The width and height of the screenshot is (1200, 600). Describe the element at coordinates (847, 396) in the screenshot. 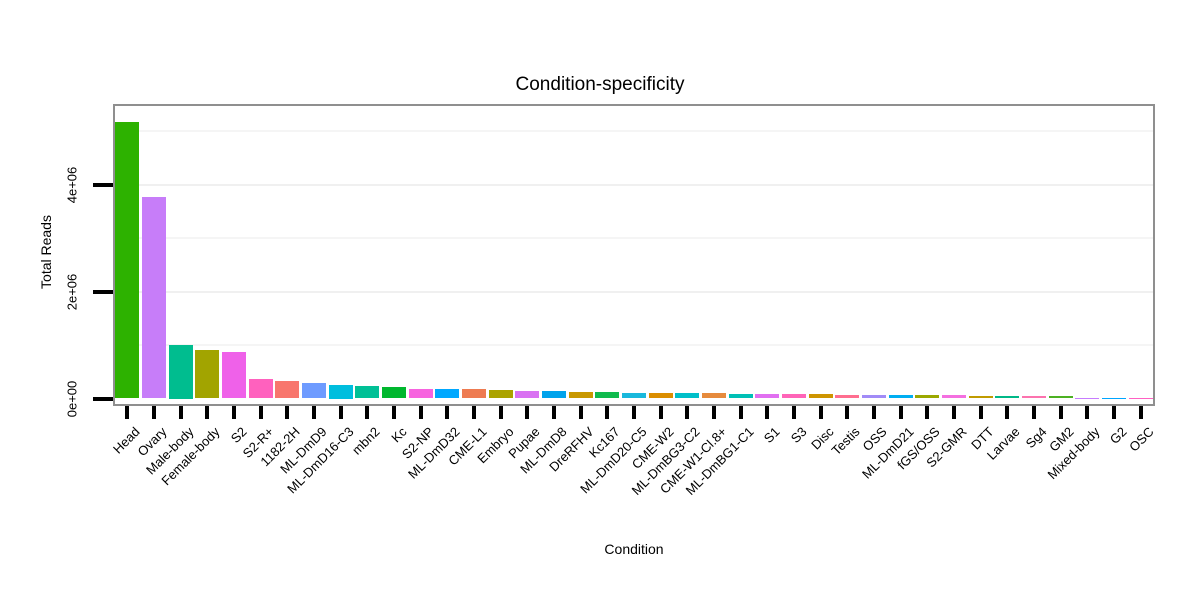

I see `bar-Testis` at that location.